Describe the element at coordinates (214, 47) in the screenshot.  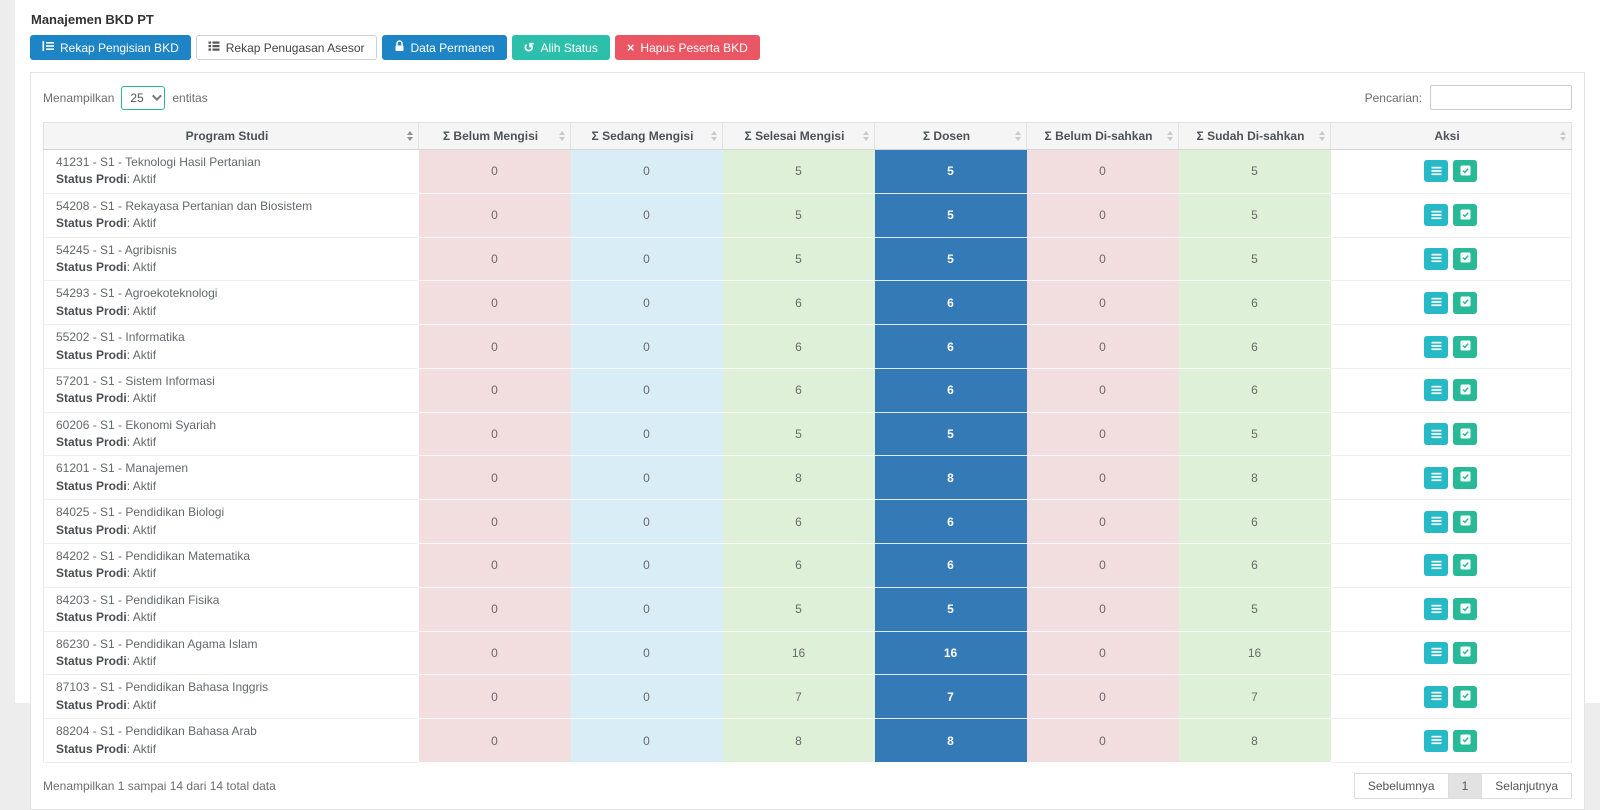
I see `th-list-icon` at that location.